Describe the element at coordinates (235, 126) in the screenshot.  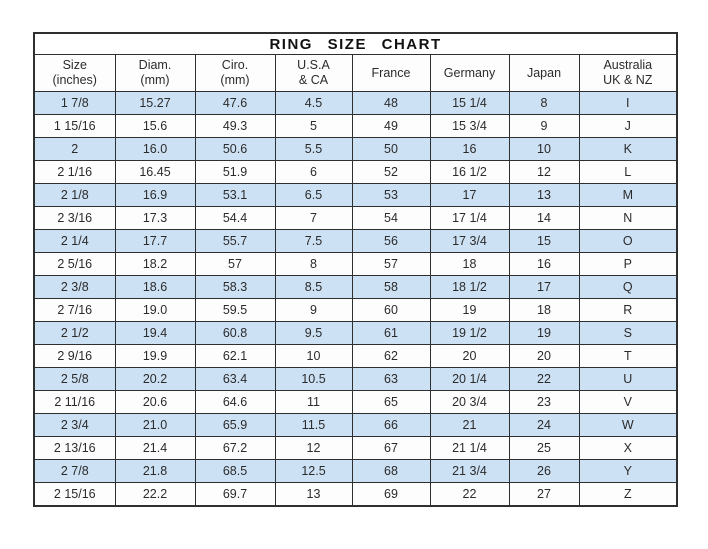
I see `cell: 49.3` at that location.